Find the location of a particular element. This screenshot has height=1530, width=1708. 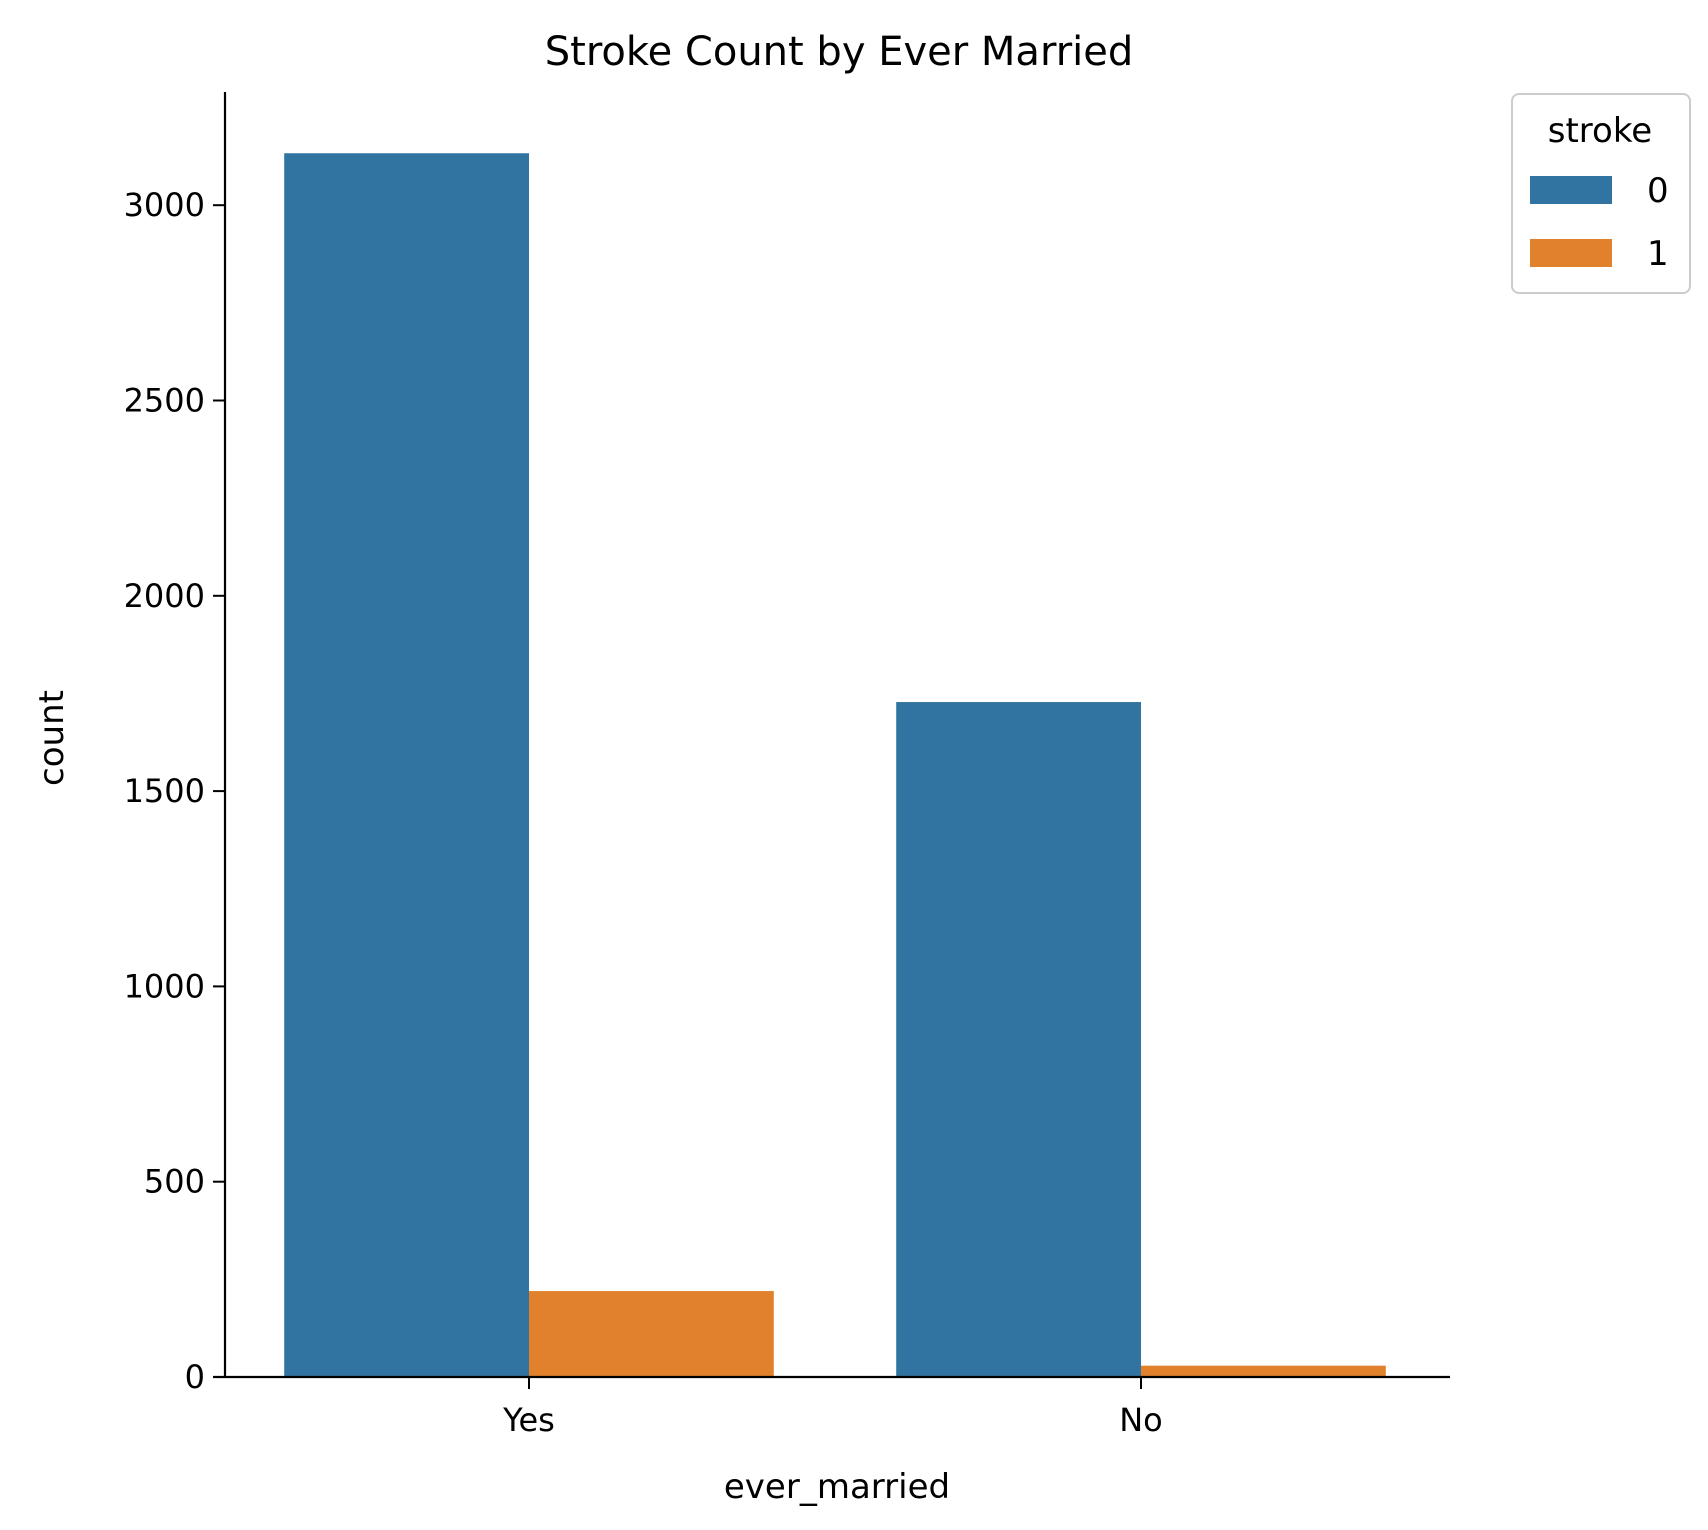

legend-title: stroke is located at coordinates (1600, 131).